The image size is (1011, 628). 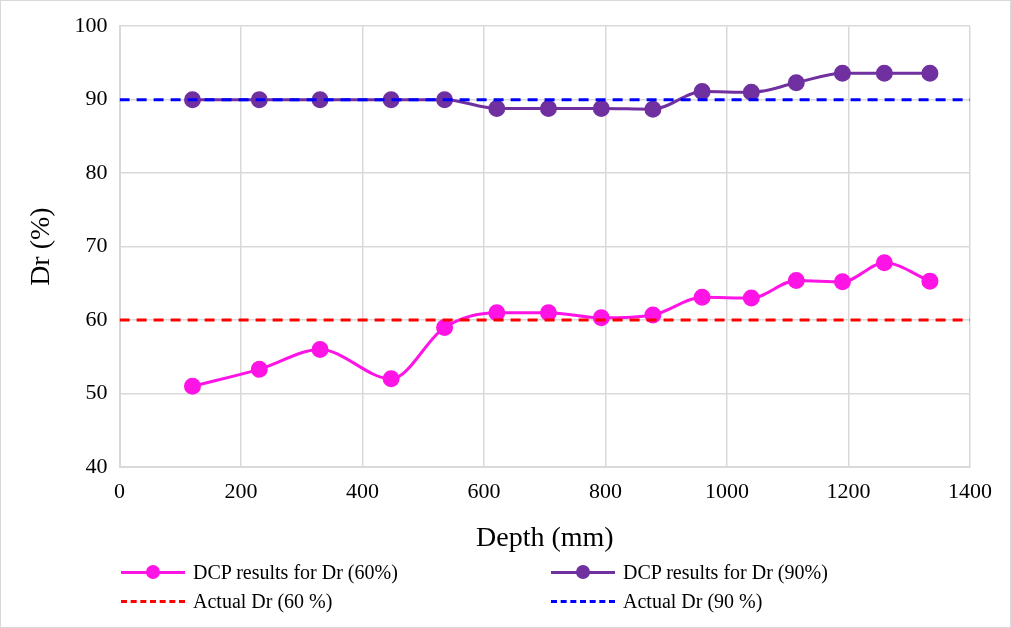 What do you see at coordinates (363, 490) in the screenshot?
I see `x-tick-label: 400` at bounding box center [363, 490].